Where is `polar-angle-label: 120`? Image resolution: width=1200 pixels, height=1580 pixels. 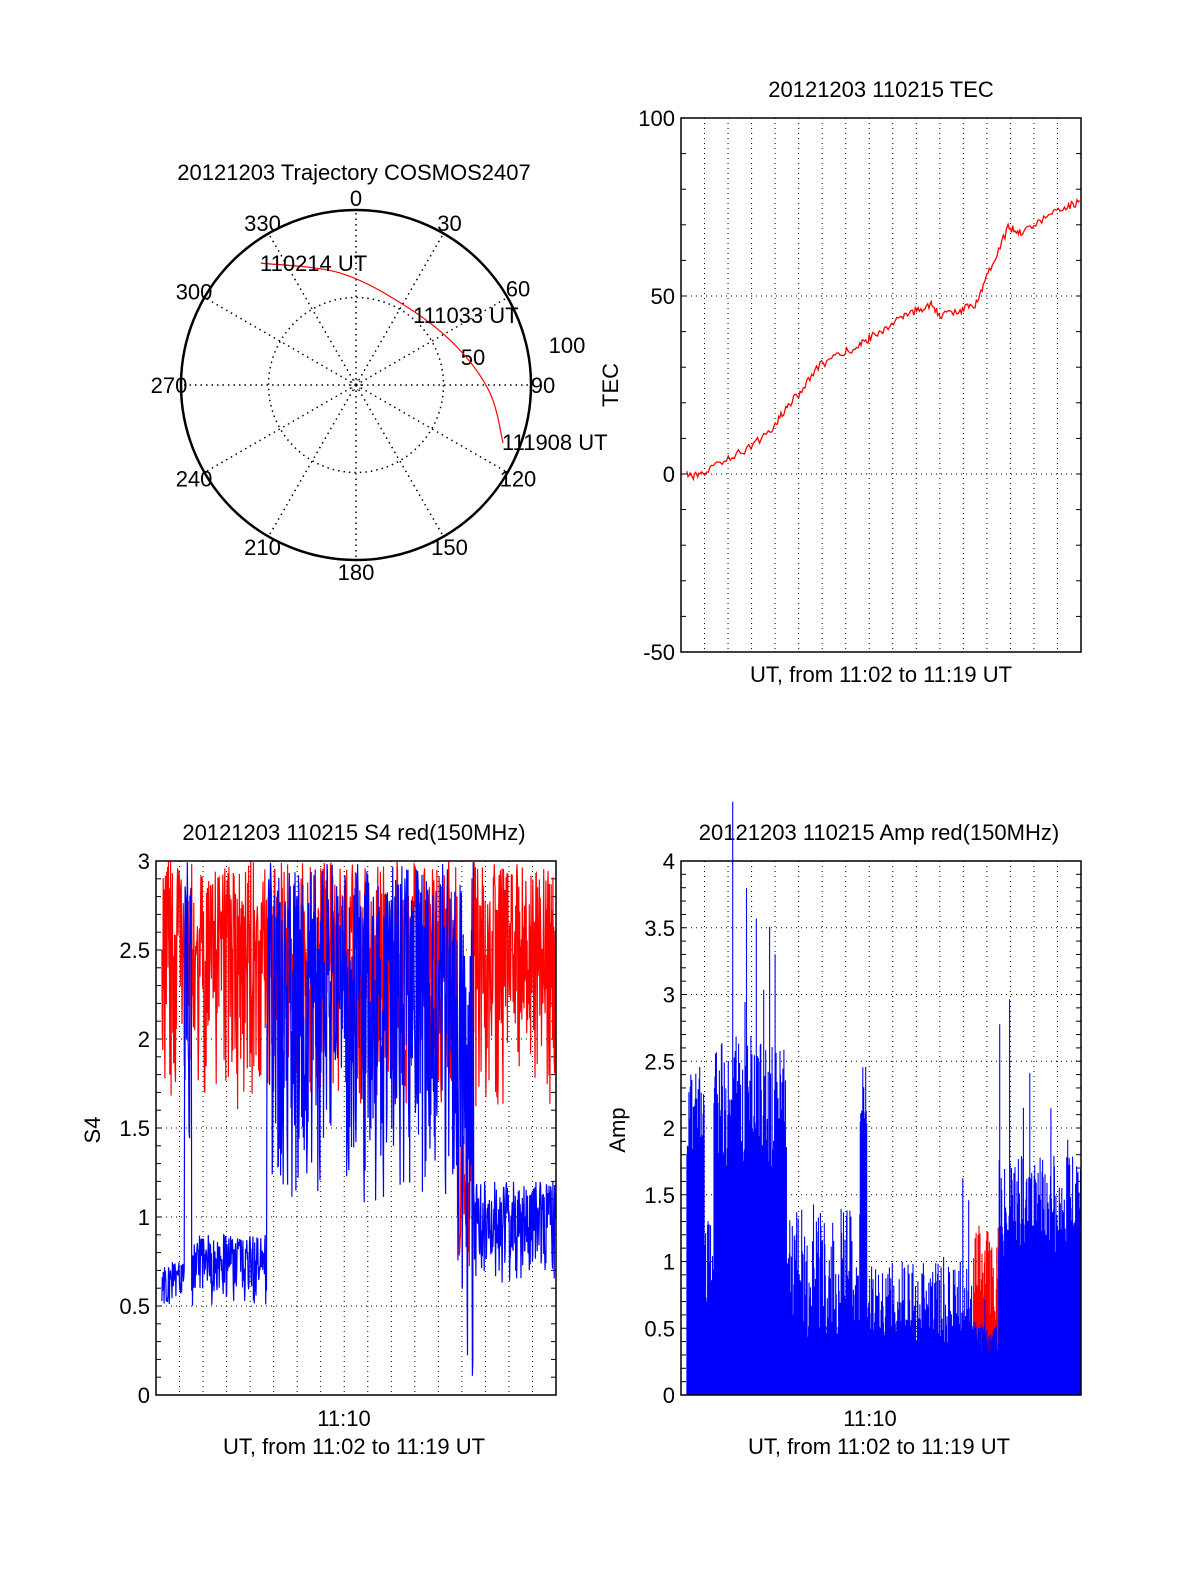
polar-angle-label: 120 is located at coordinates (518, 479).